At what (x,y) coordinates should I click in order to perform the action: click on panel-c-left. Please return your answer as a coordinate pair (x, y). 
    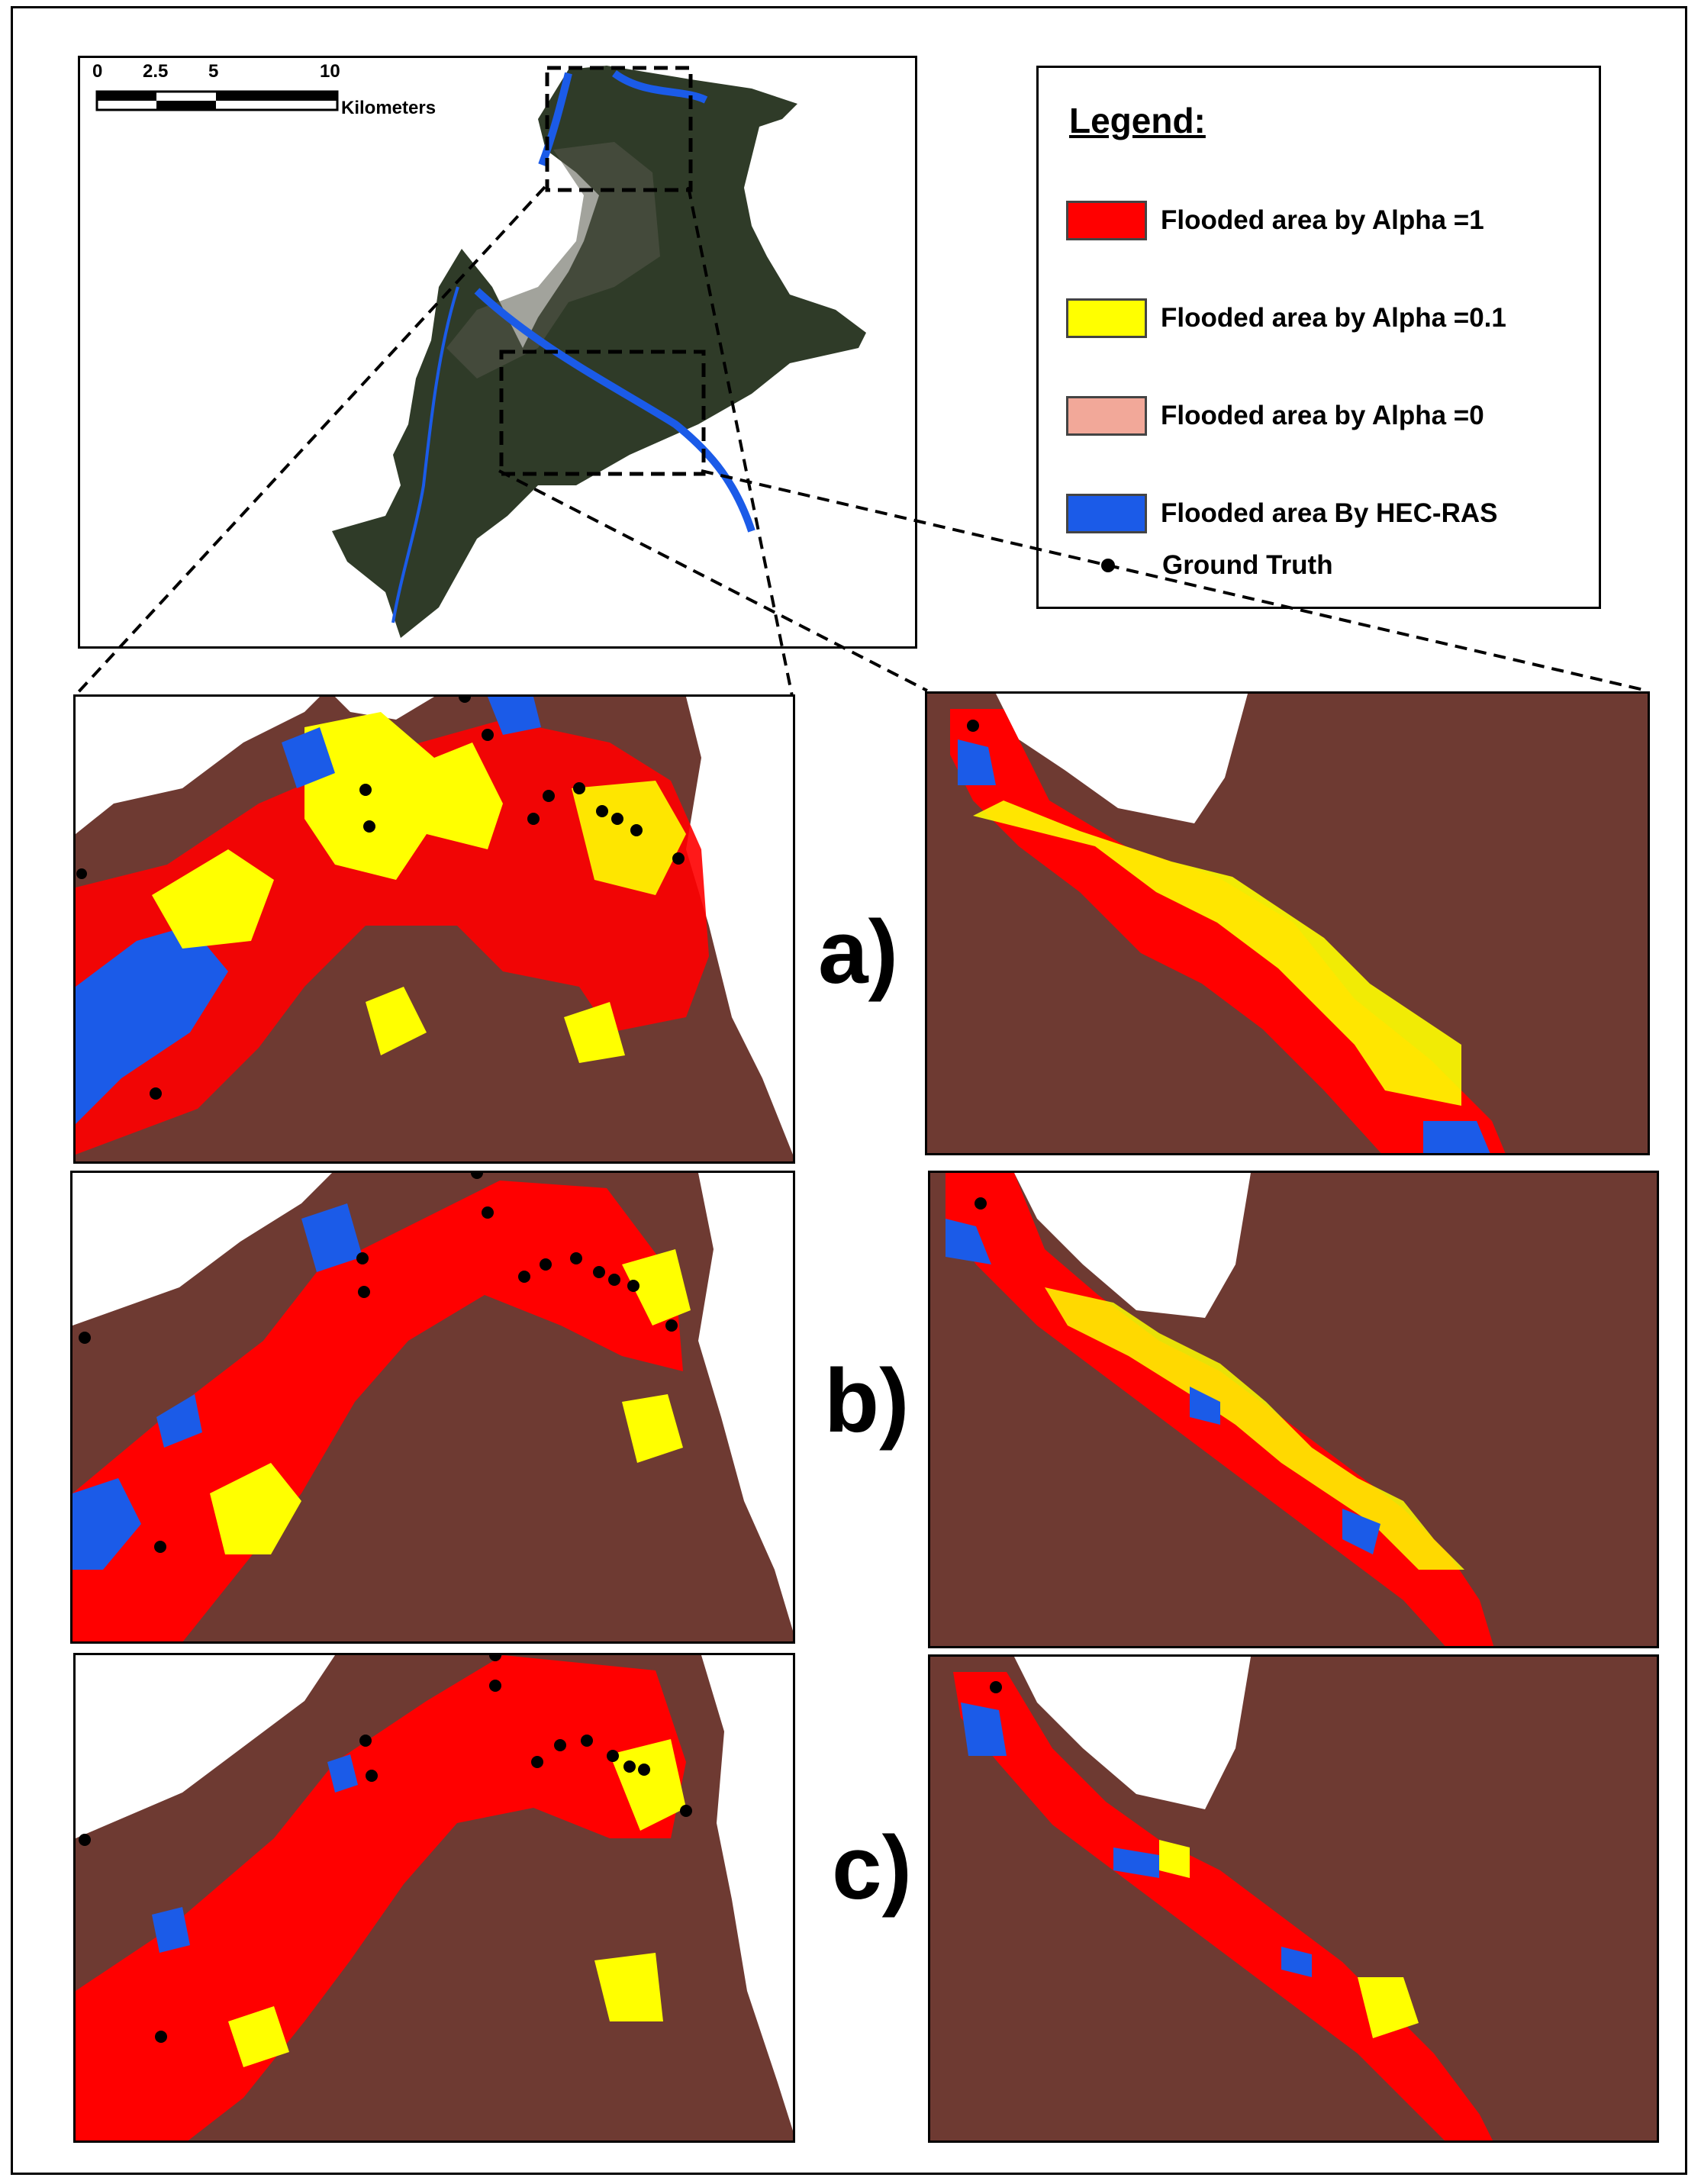
    Looking at the image, I should click on (434, 1898).